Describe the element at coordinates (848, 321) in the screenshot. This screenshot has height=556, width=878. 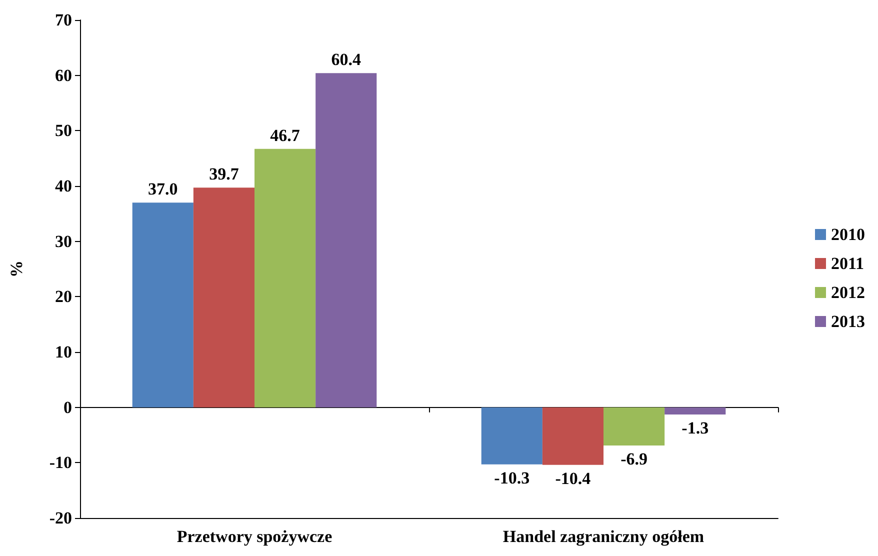
I see `legend-label: 2013` at that location.